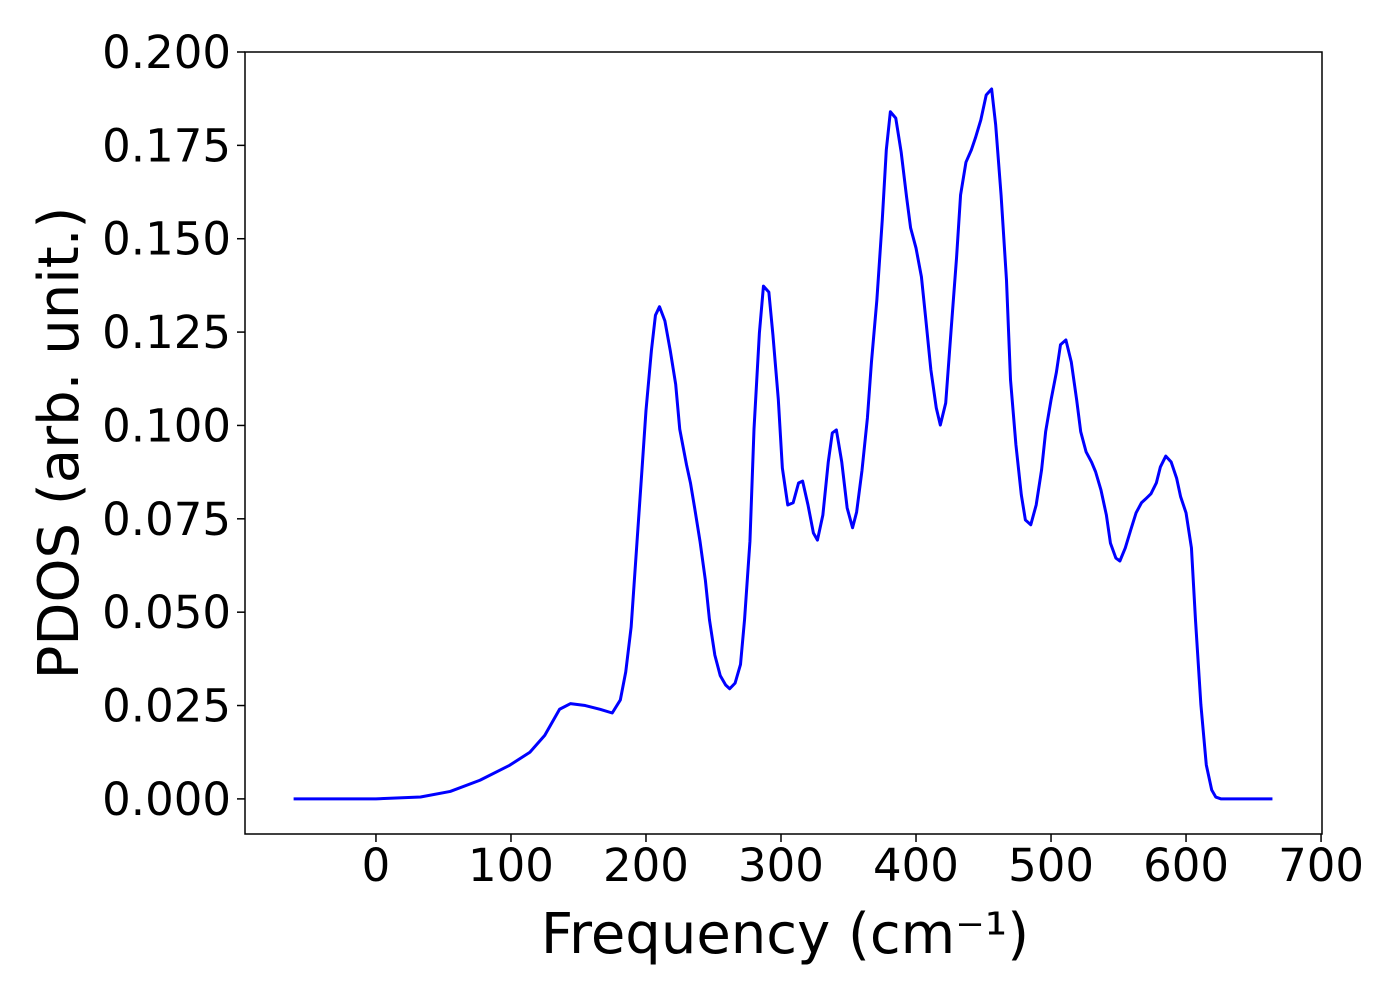  What do you see at coordinates (511, 865) in the screenshot?
I see `x-tick-label: 100` at bounding box center [511, 865].